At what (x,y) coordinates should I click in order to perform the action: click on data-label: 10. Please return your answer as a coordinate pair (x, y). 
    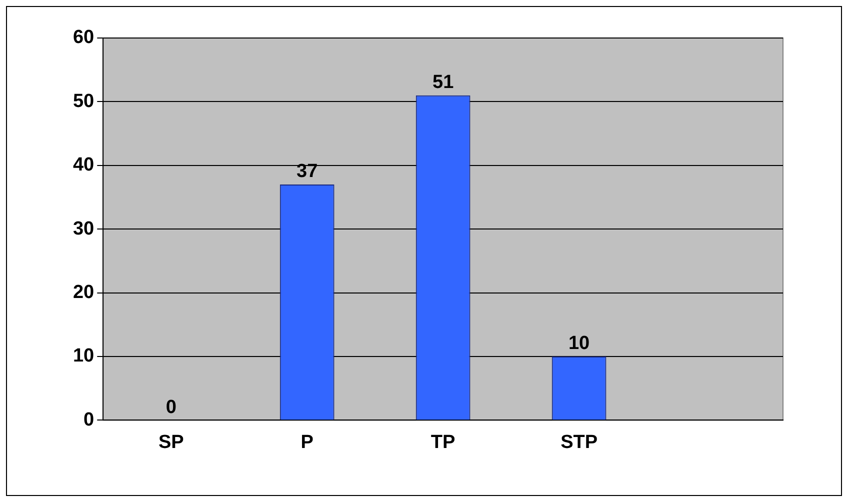
    Looking at the image, I should click on (579, 343).